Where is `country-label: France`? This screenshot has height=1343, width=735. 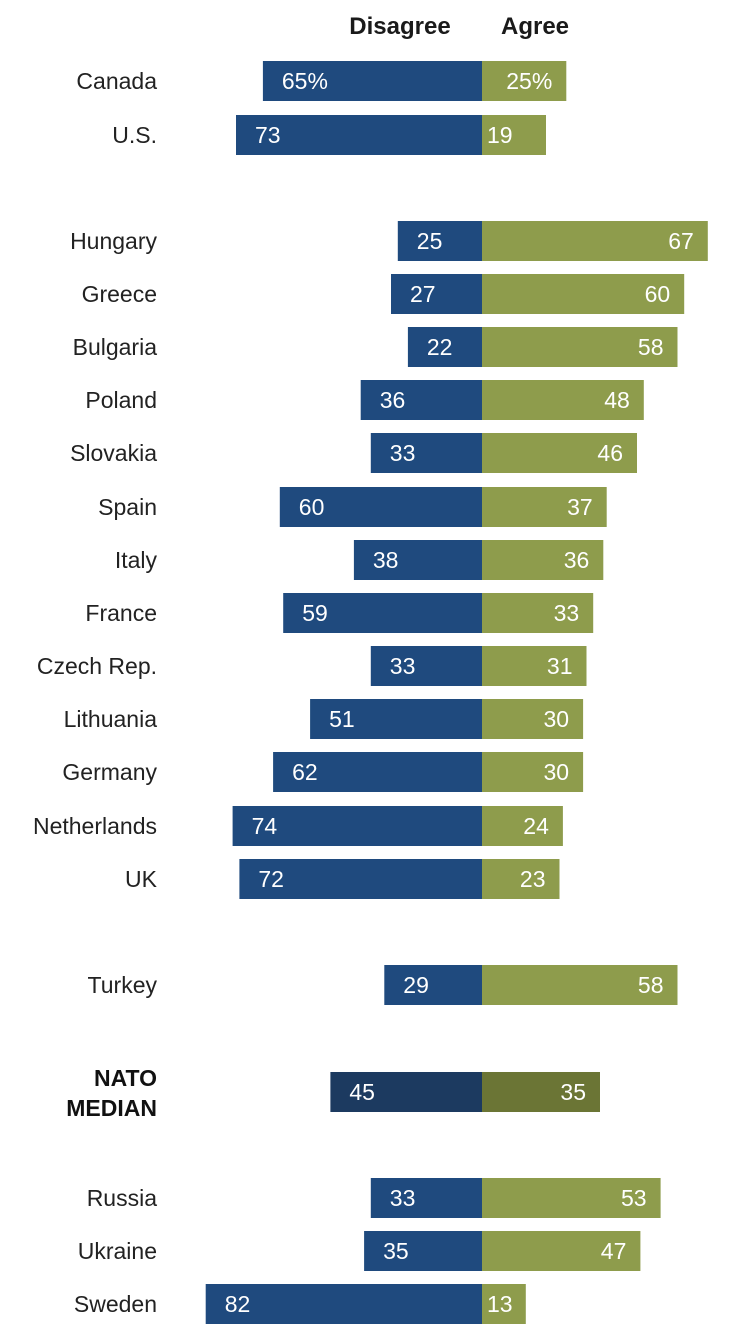 country-label: France is located at coordinates (121, 613).